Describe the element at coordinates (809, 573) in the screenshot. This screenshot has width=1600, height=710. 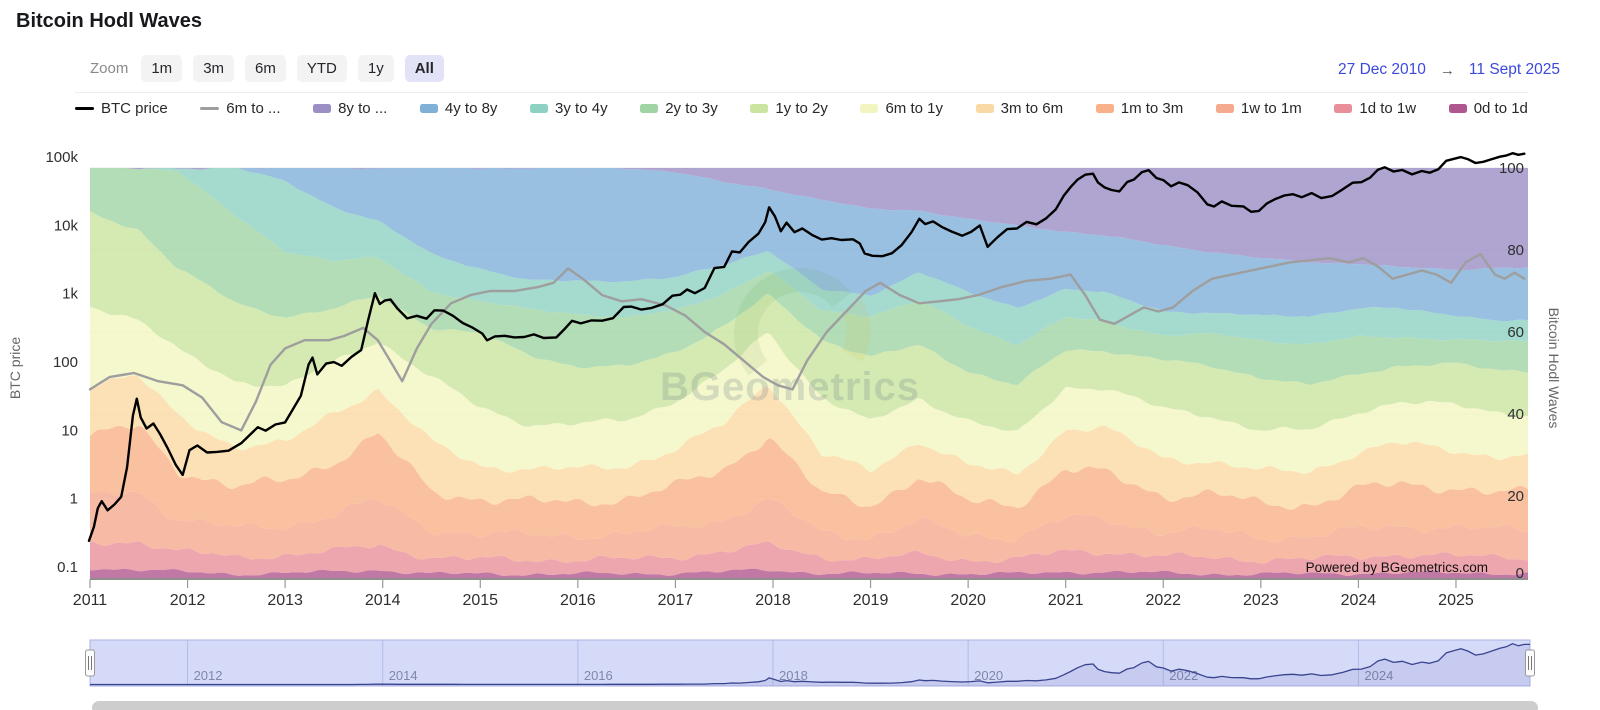
I see `band-area-0d-to-1d` at that location.